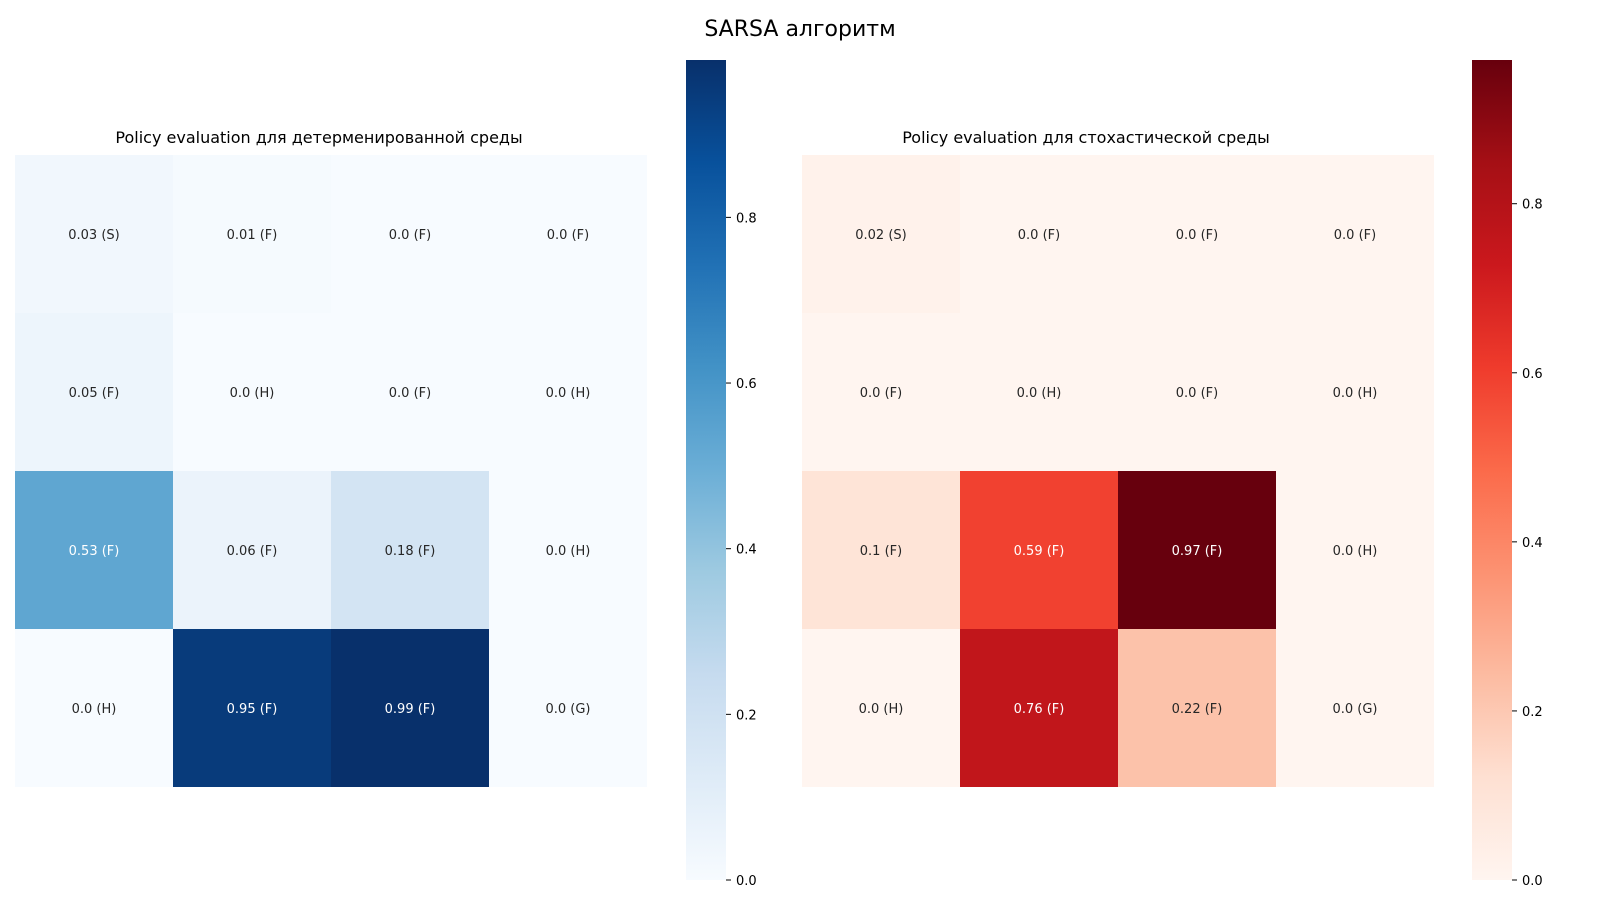  I want to click on heatmap-cell-deterministic-r3-c1, so click(252, 708).